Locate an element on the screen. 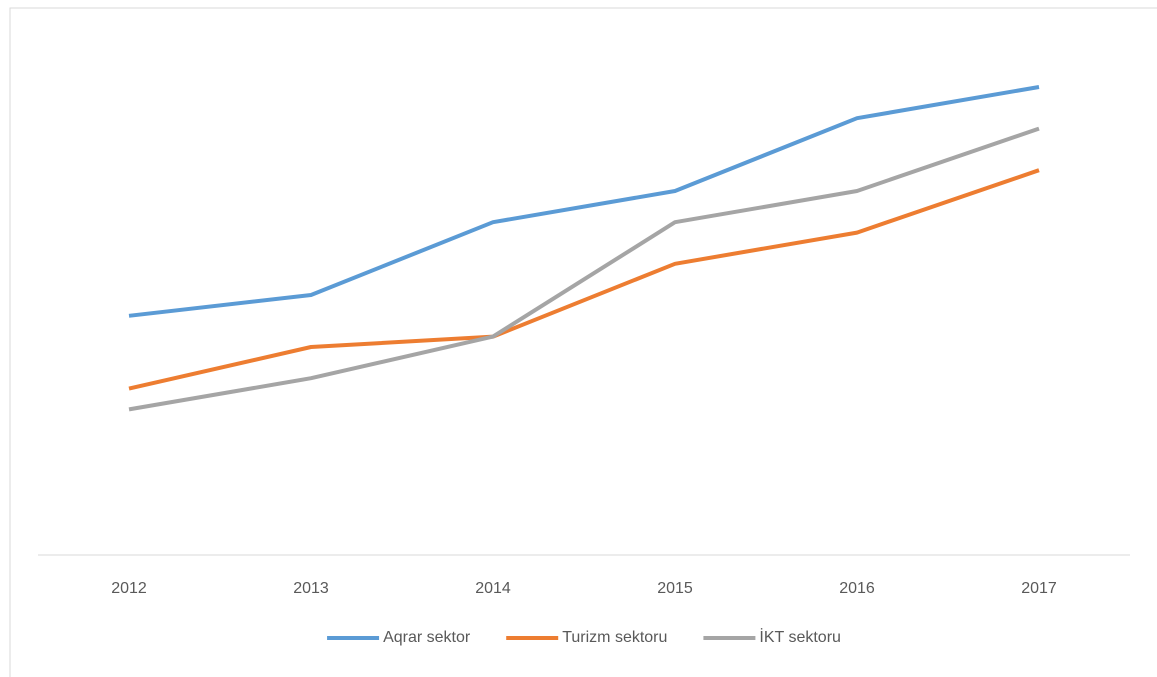 The image size is (1157, 677). legend-label: İKT sektoru is located at coordinates (800, 636).